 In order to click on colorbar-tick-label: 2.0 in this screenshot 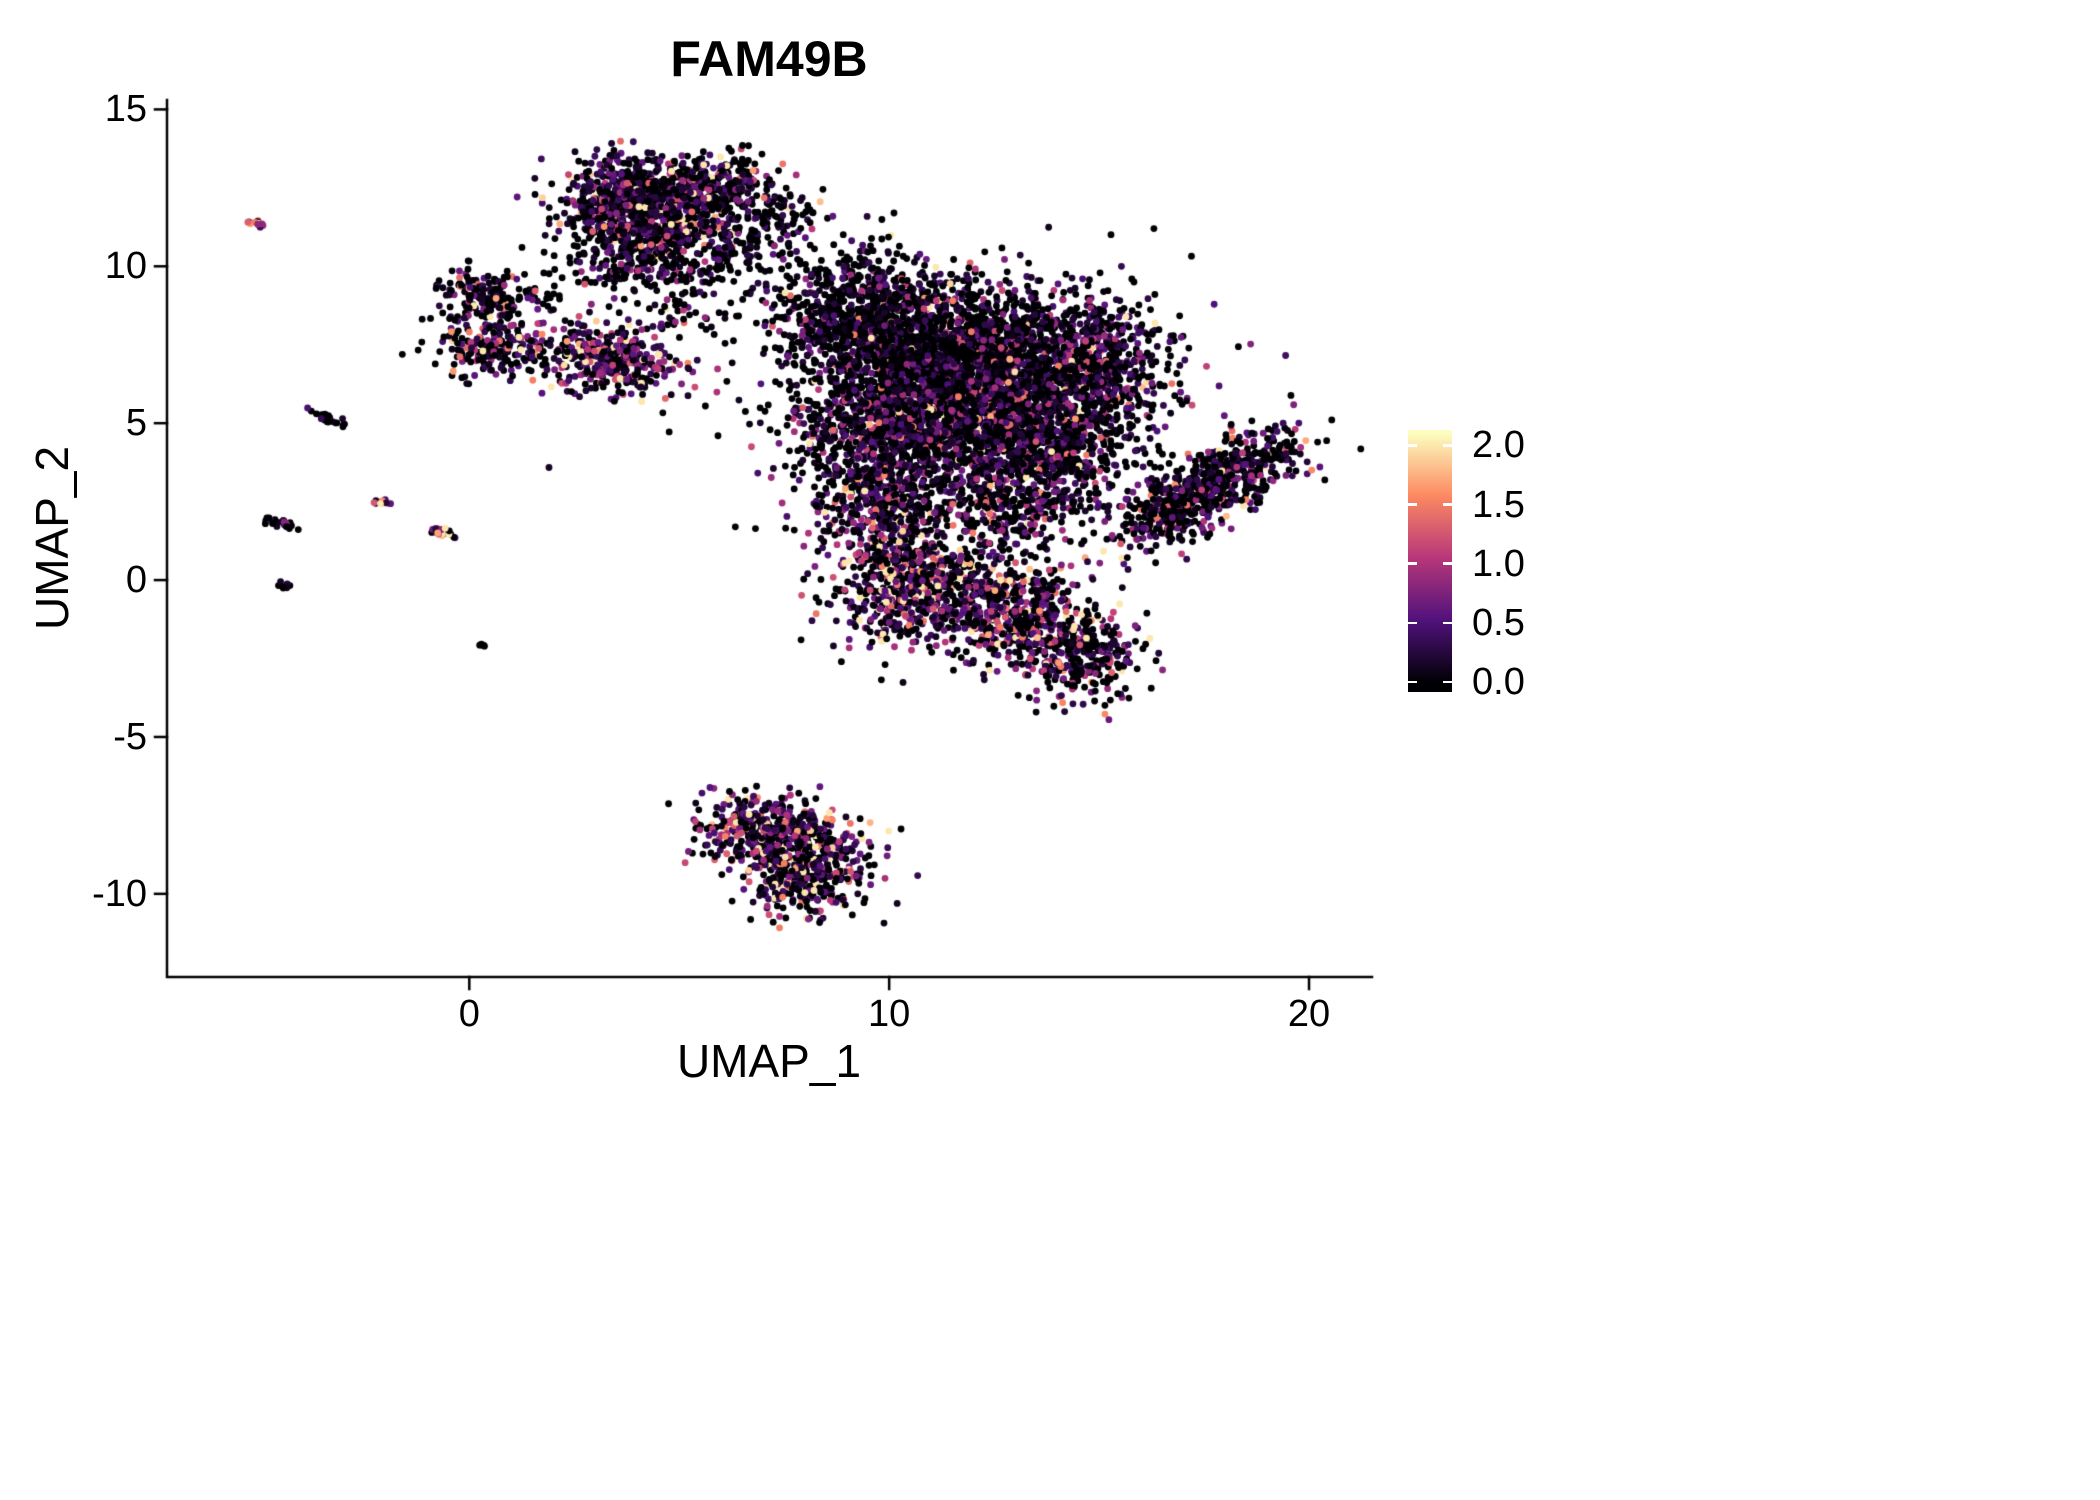, I will do `click(1498, 445)`.